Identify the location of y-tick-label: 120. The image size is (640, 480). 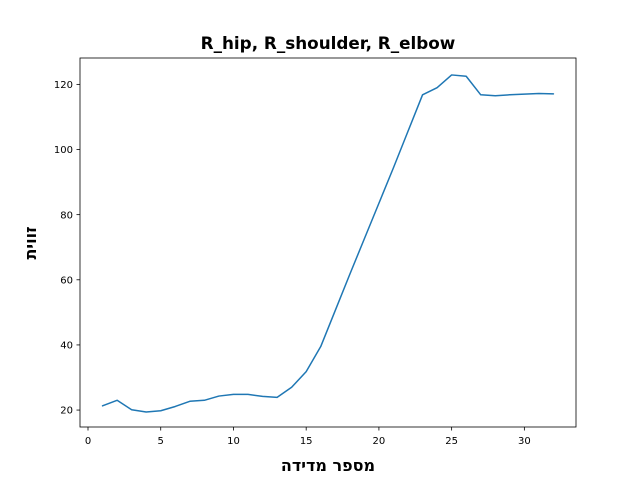
(63, 85).